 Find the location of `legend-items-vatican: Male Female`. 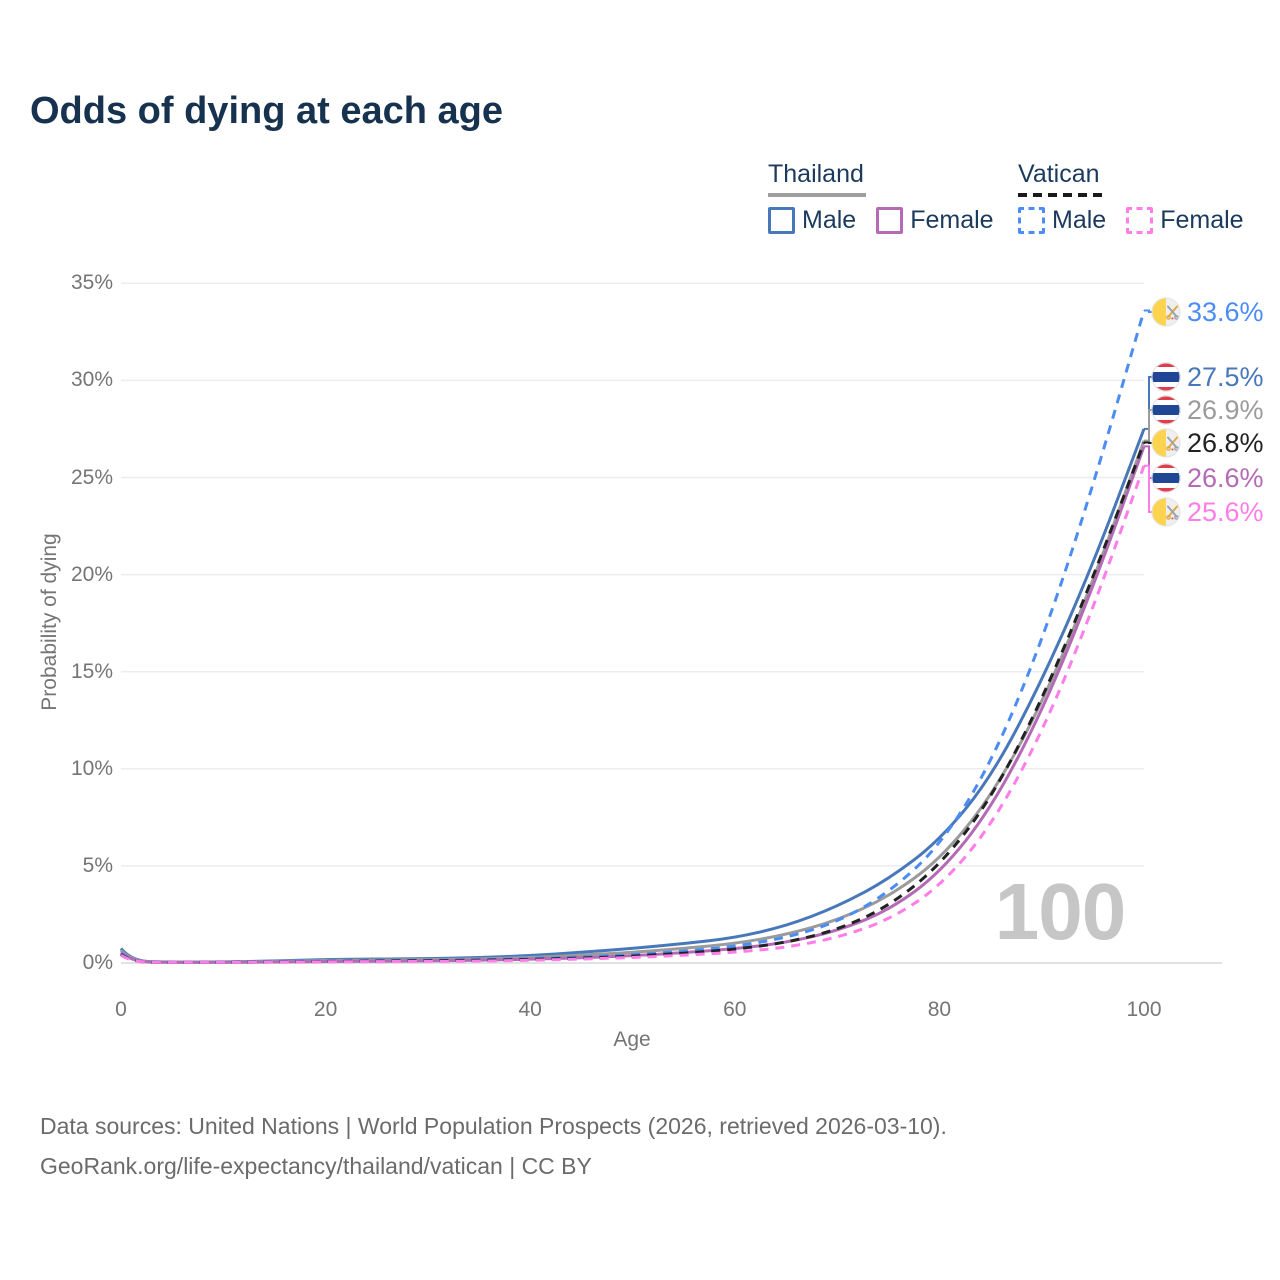

legend-items-vatican: Male Female is located at coordinates (1138, 220).